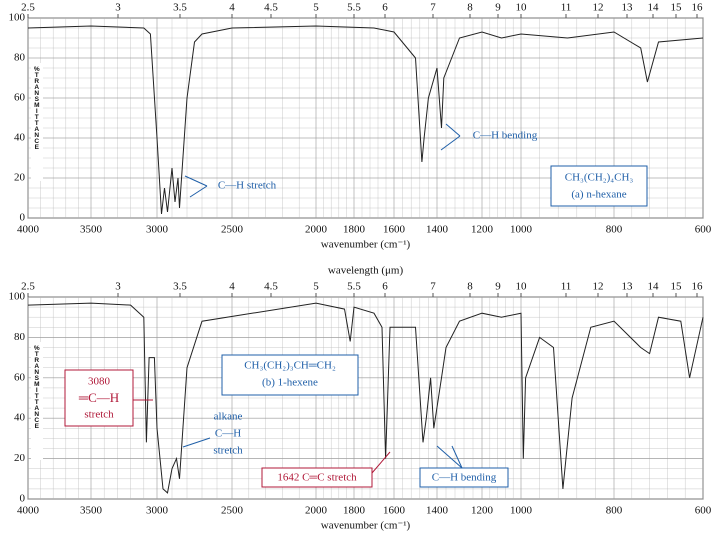 The width and height of the screenshot is (720, 540). I want to click on annotation: C—H stretch, so click(247, 186).